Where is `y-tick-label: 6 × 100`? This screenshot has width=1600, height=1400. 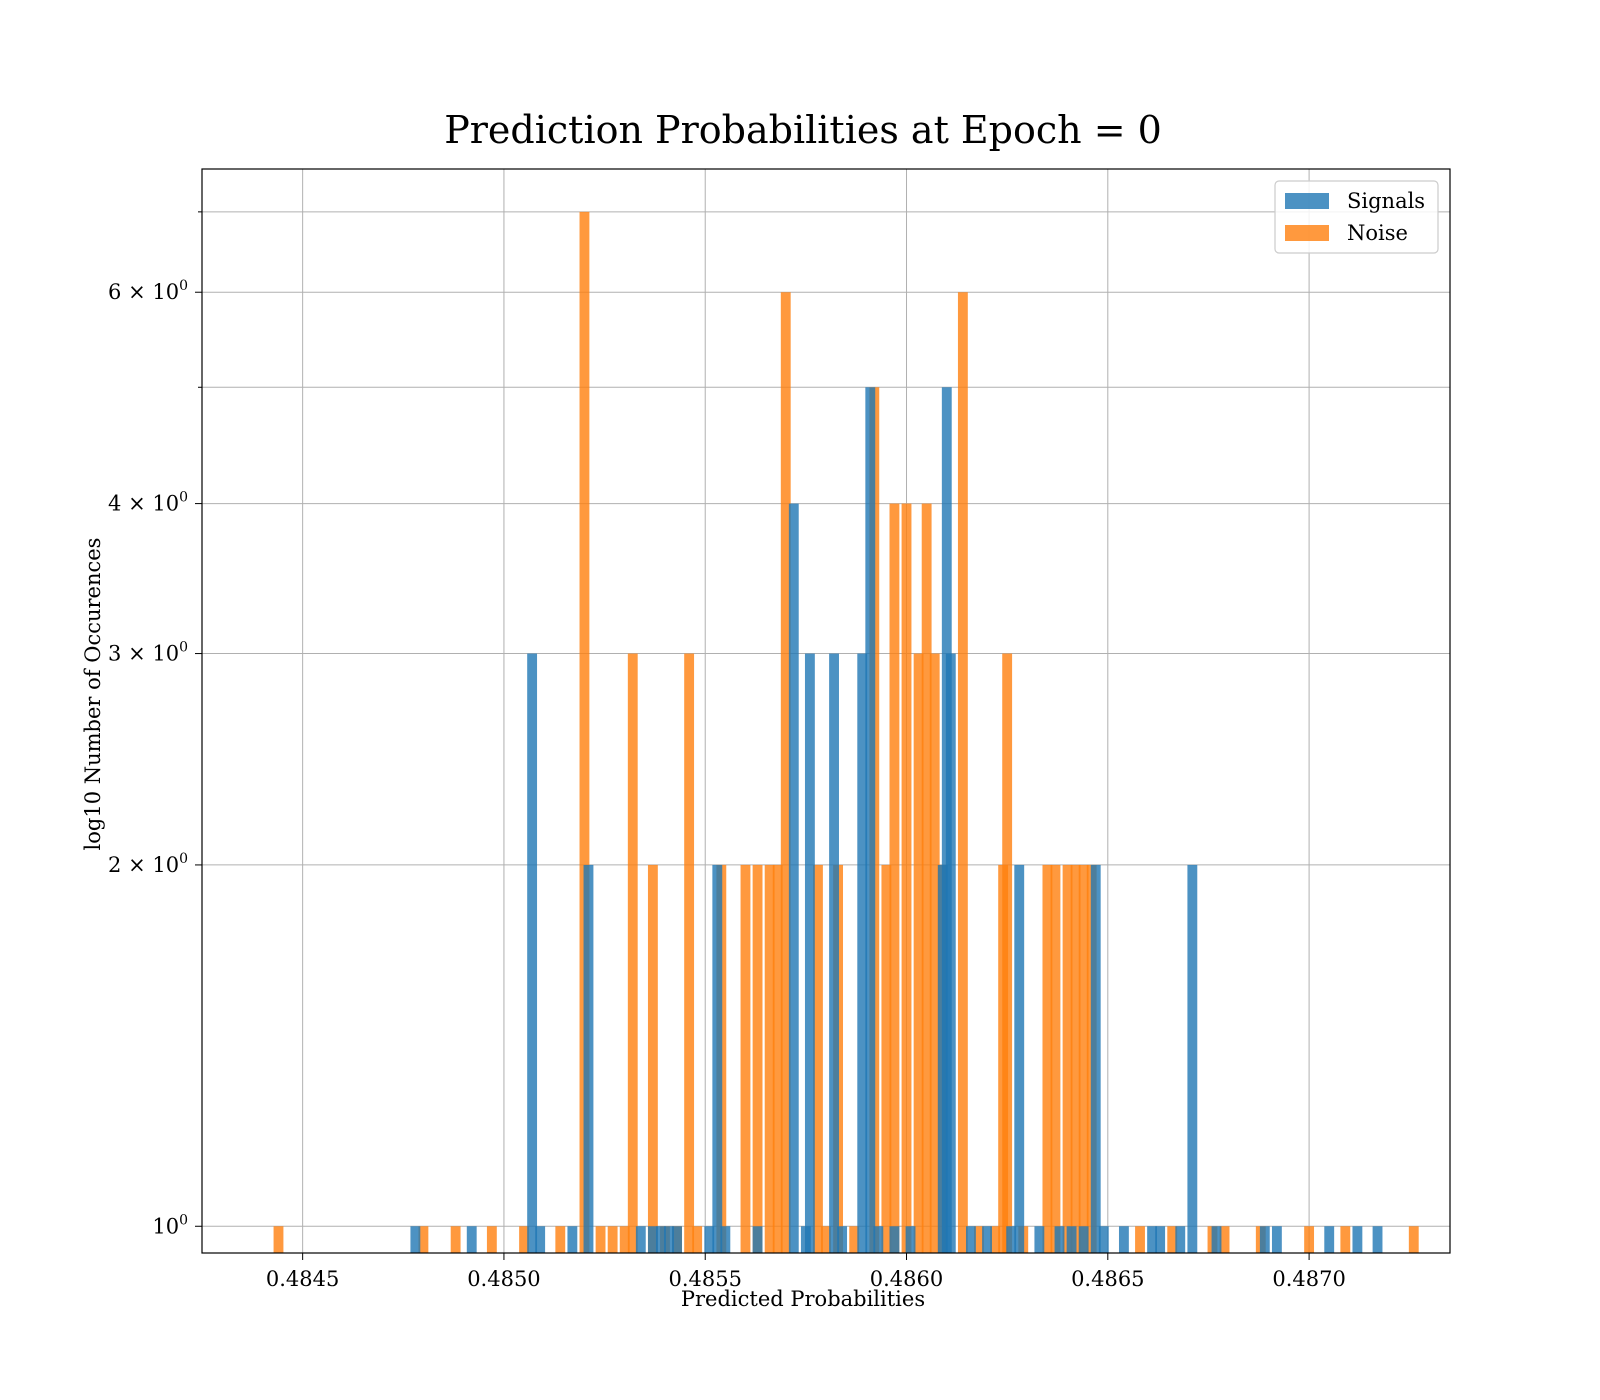
y-tick-label: 6 × 100 is located at coordinates (148, 291).